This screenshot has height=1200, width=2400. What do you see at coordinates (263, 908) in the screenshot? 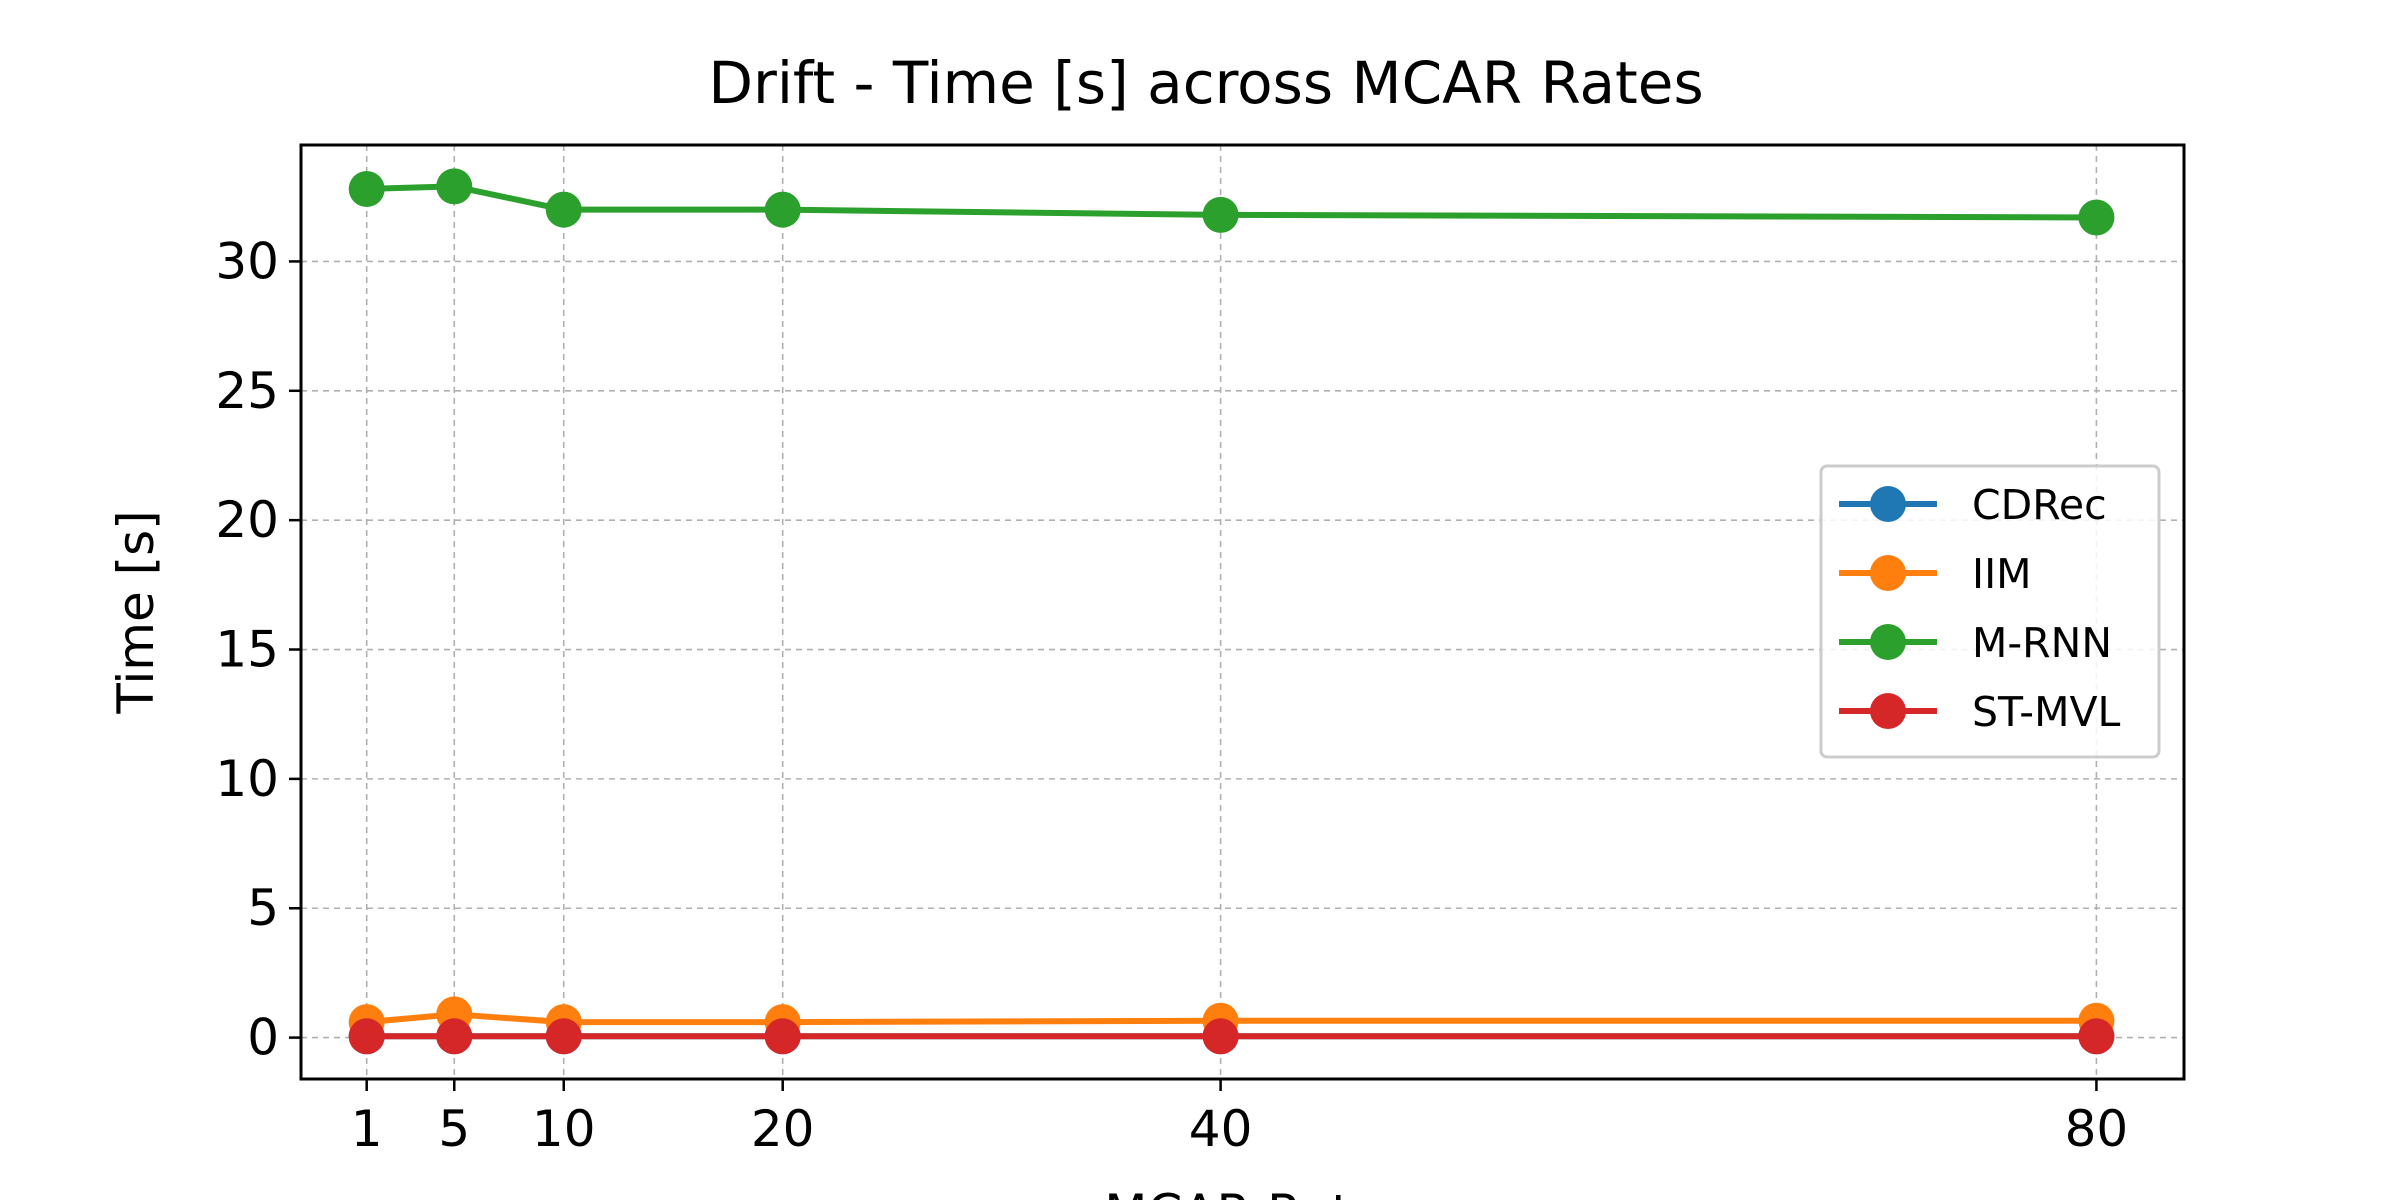
I see `y-tick-label: 5` at bounding box center [263, 908].